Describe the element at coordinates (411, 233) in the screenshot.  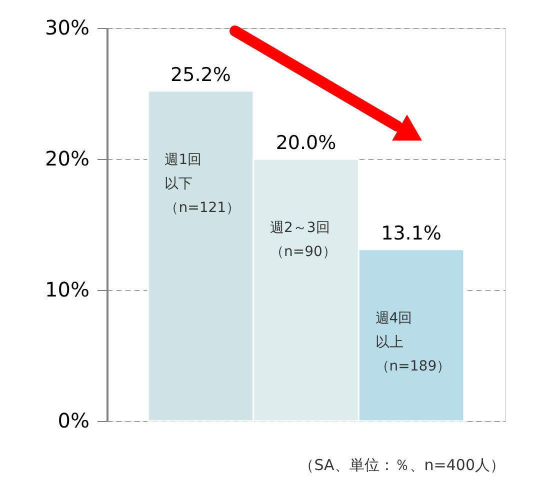
I see `data-label: 13.1%` at that location.